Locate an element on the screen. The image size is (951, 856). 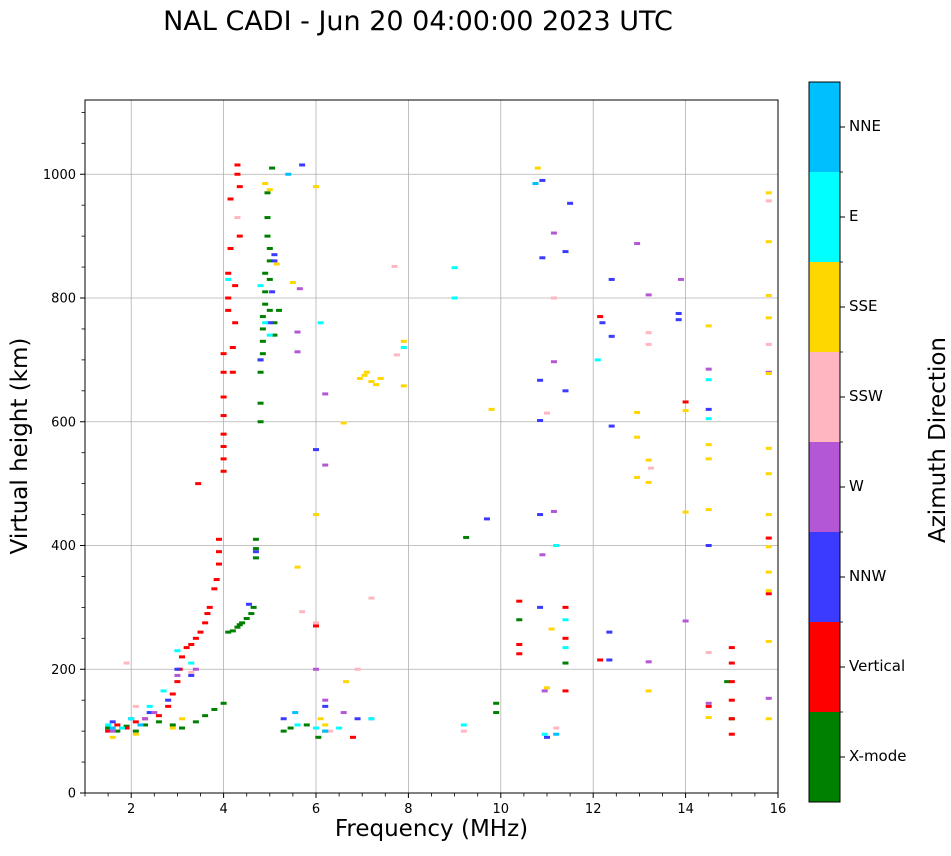
colorbar-tick-label: NNW is located at coordinates (868, 576).